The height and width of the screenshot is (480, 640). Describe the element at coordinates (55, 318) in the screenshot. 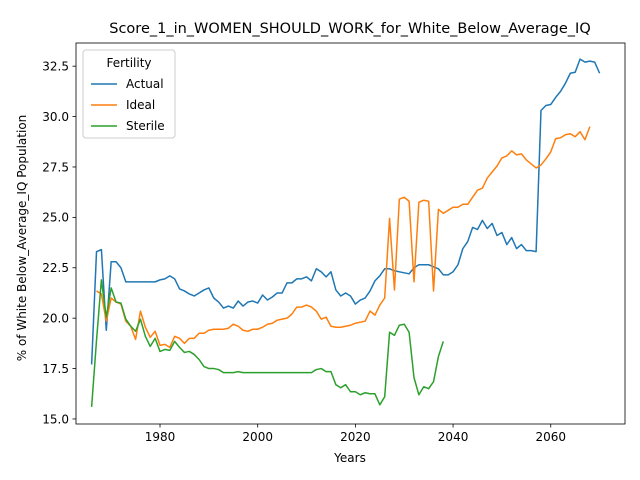

I see `y-tick-label: 20.0` at that location.